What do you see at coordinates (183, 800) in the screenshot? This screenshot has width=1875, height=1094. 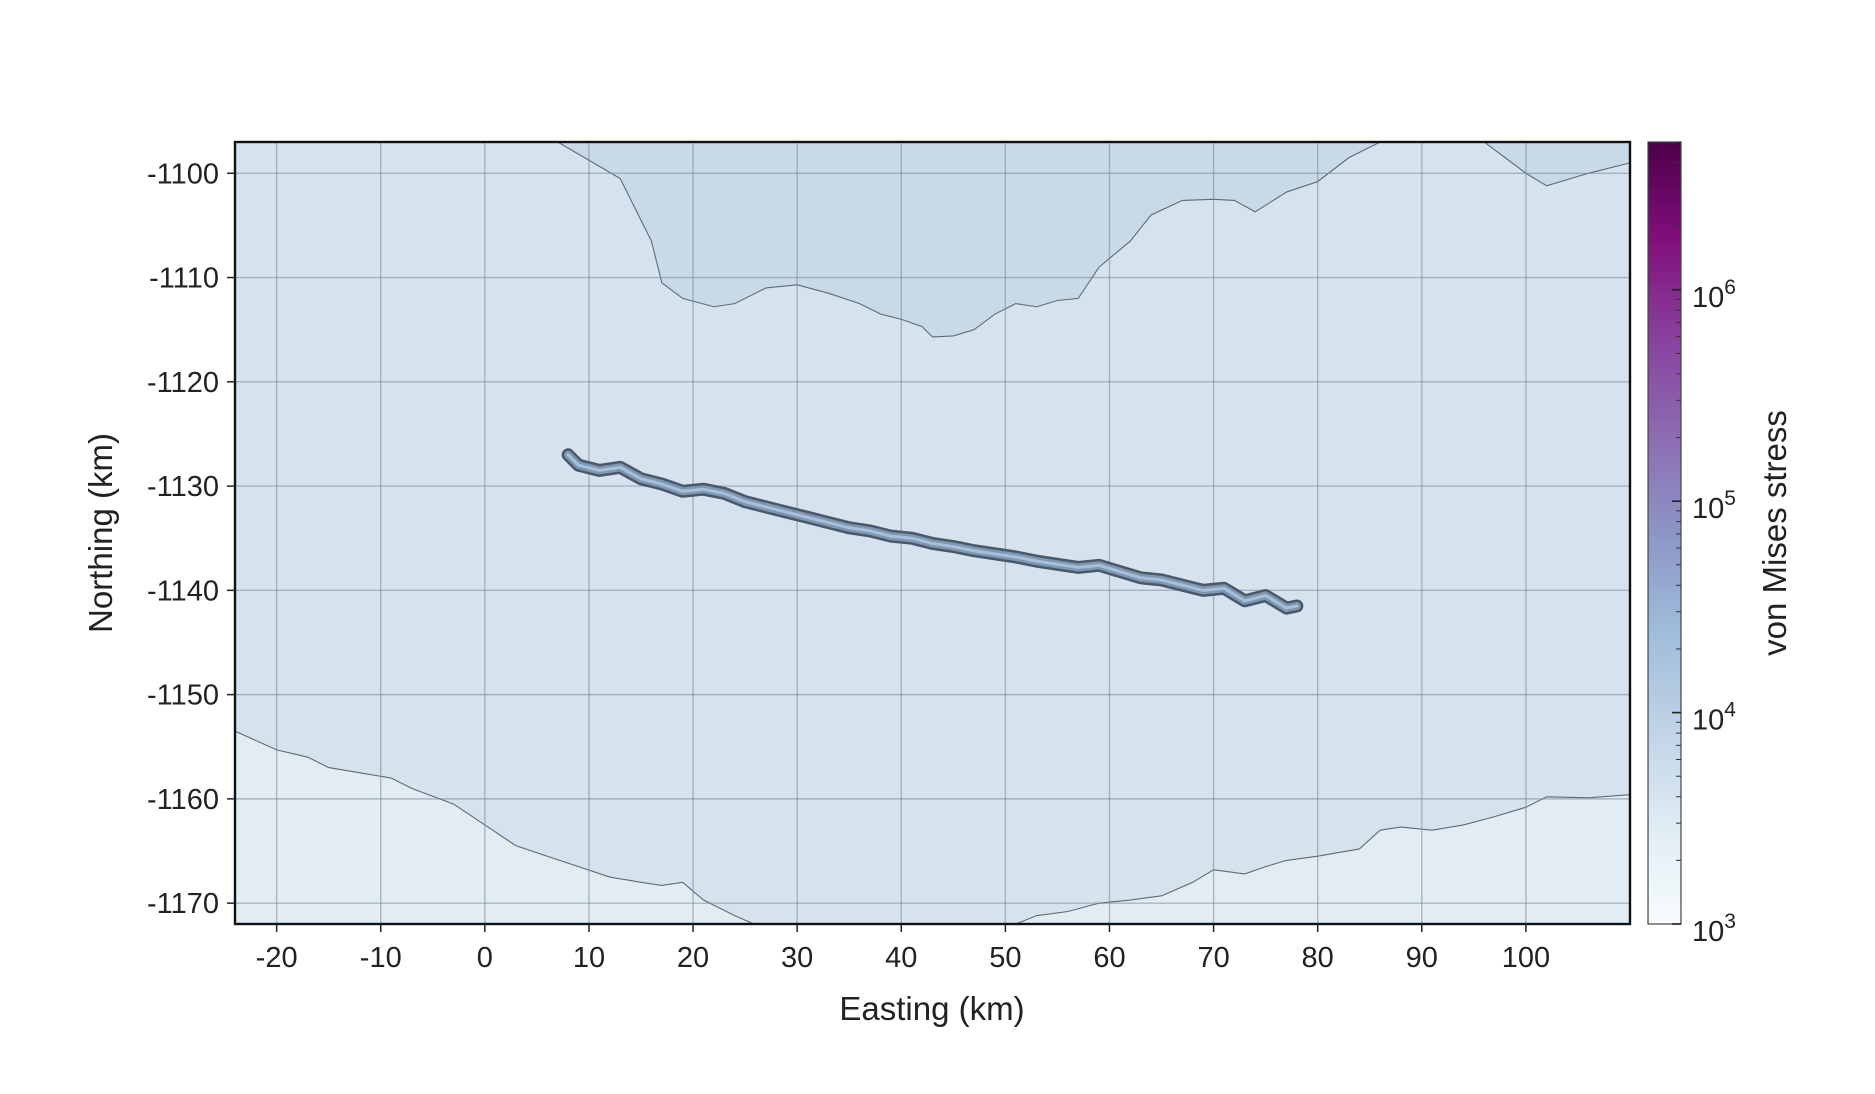 I see `y-tick-label: -1160` at bounding box center [183, 800].